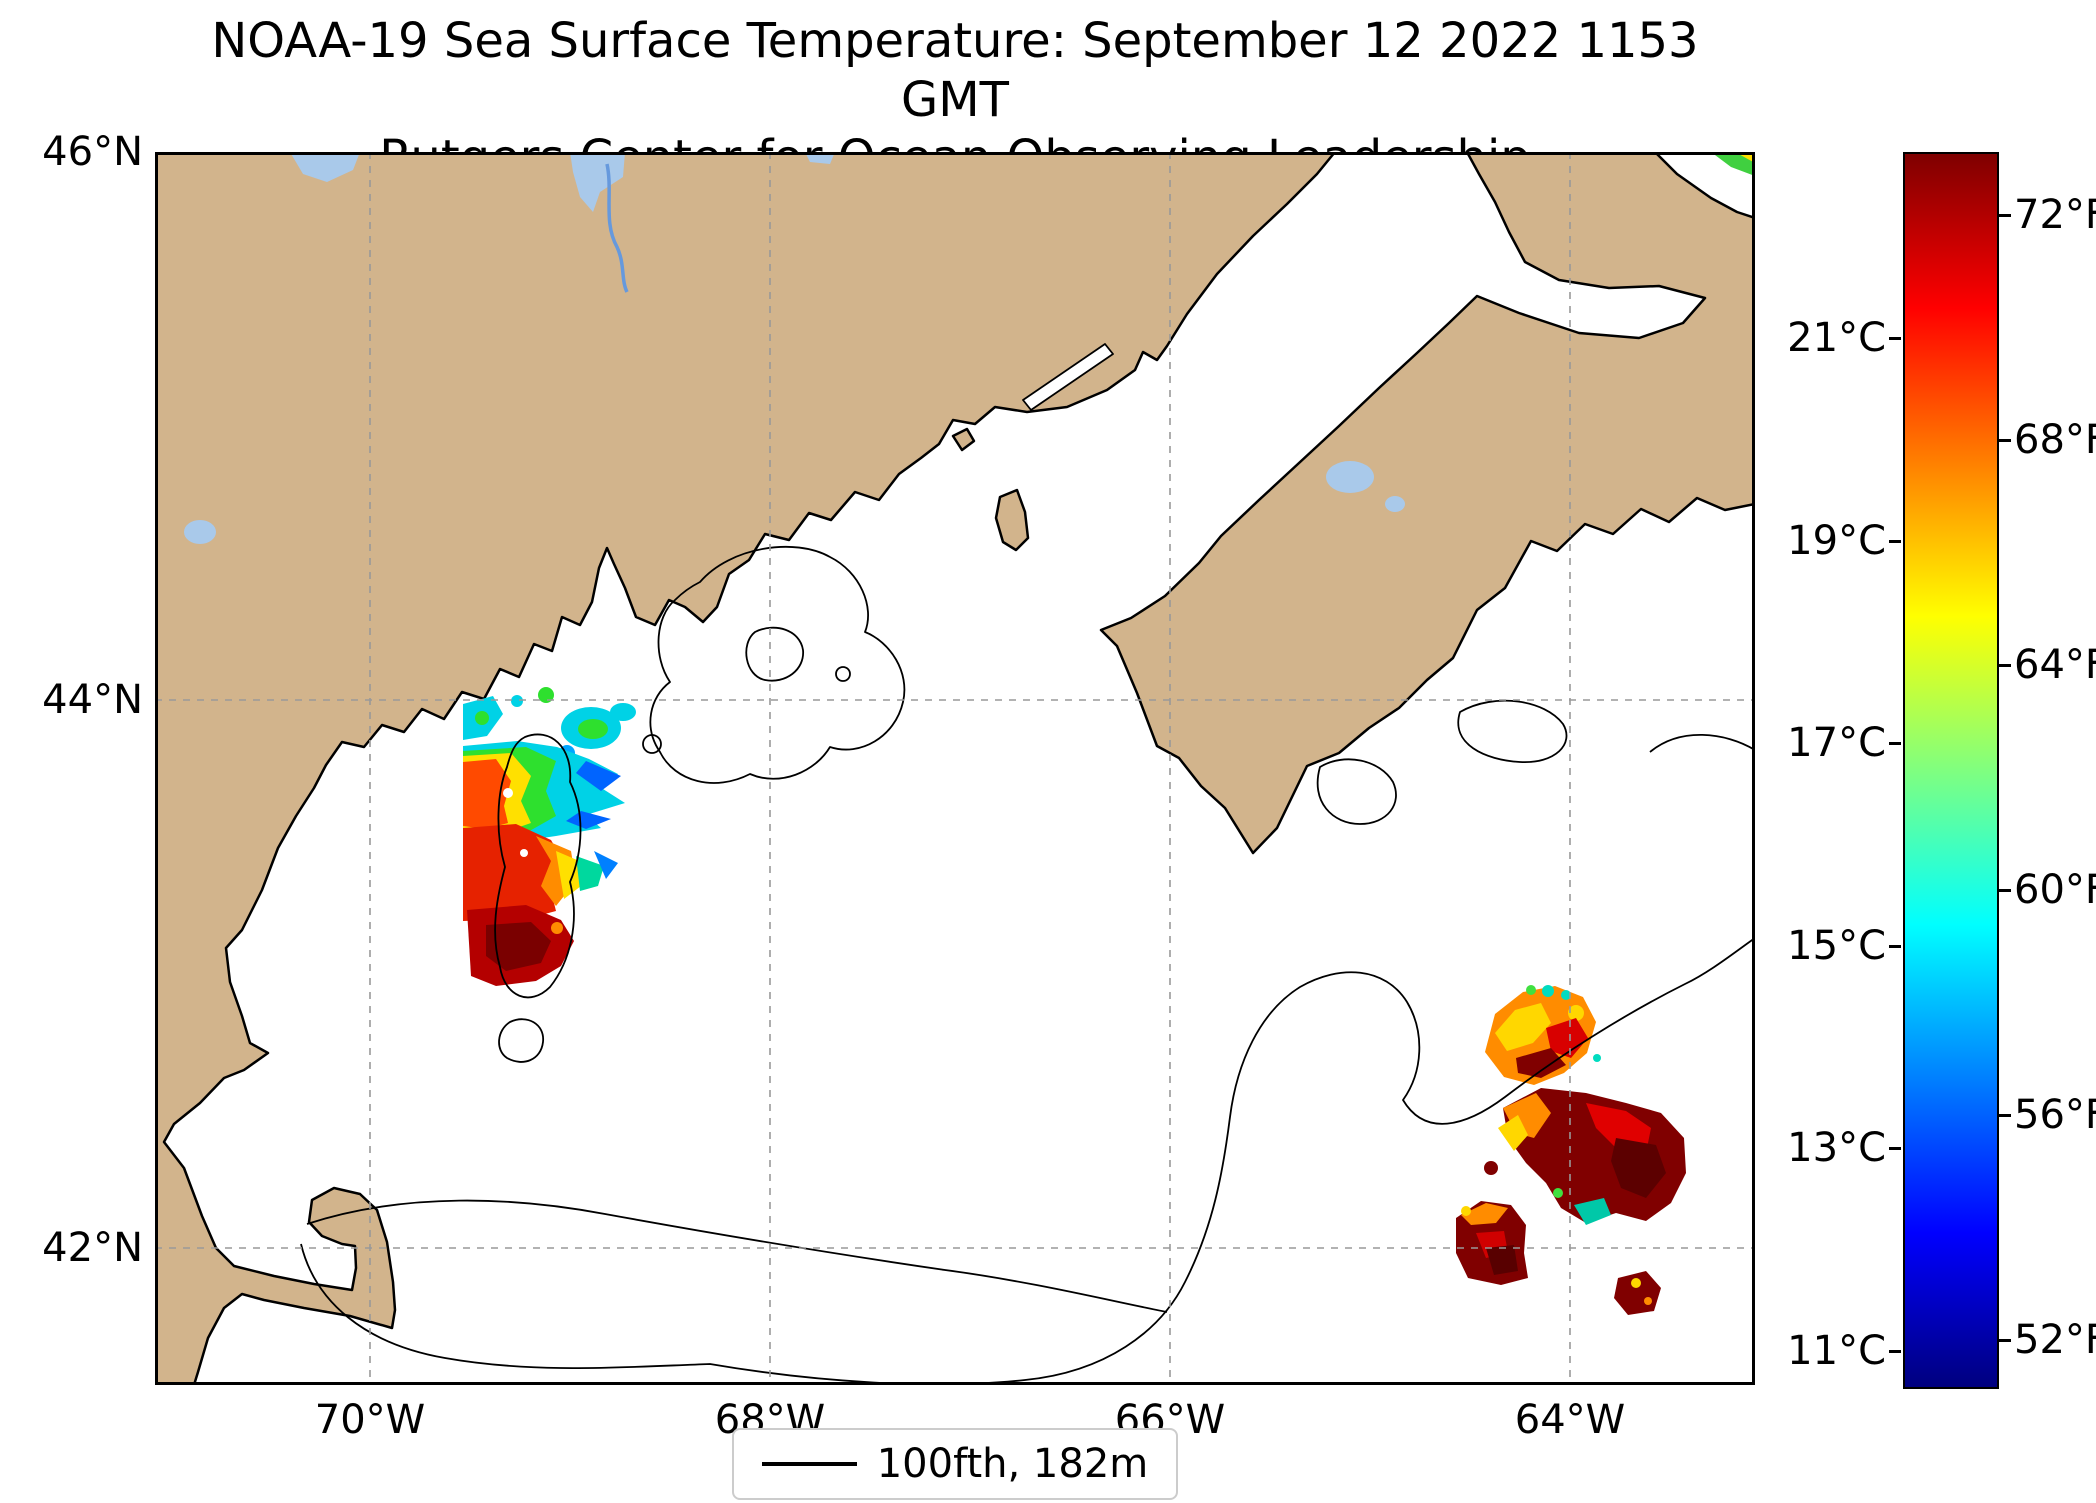  Describe the element at coordinates (617, 228) in the screenshot. I see `river` at that location.